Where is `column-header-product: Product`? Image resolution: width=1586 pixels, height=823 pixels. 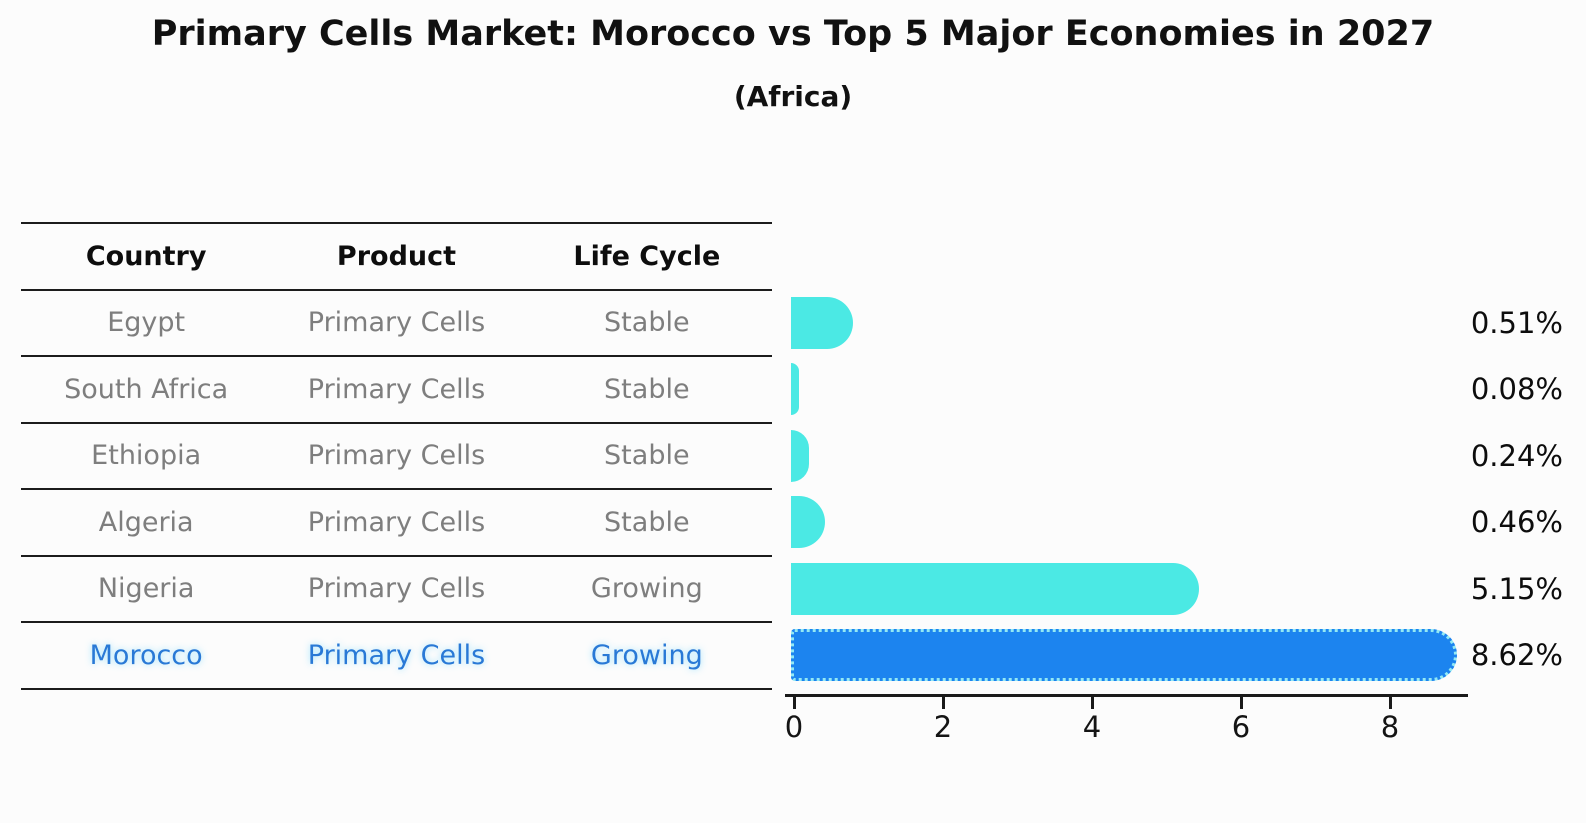
column-header-product: Product is located at coordinates (396, 256).